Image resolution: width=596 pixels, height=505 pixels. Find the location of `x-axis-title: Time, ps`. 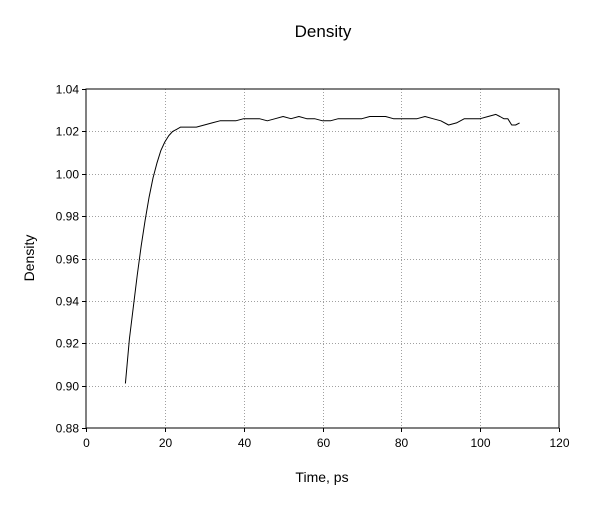

x-axis-title: Time, ps is located at coordinates (321, 477).